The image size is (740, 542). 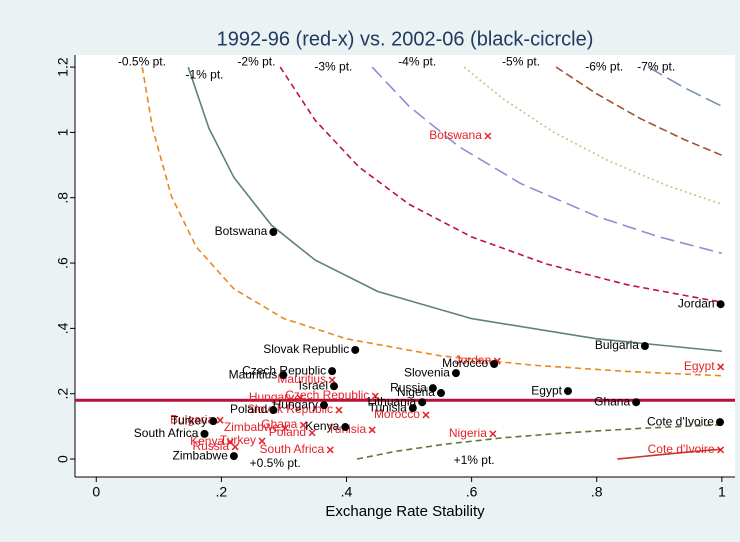 What do you see at coordinates (63, 394) in the screenshot?
I see `y-tick-label: .2` at bounding box center [63, 394].